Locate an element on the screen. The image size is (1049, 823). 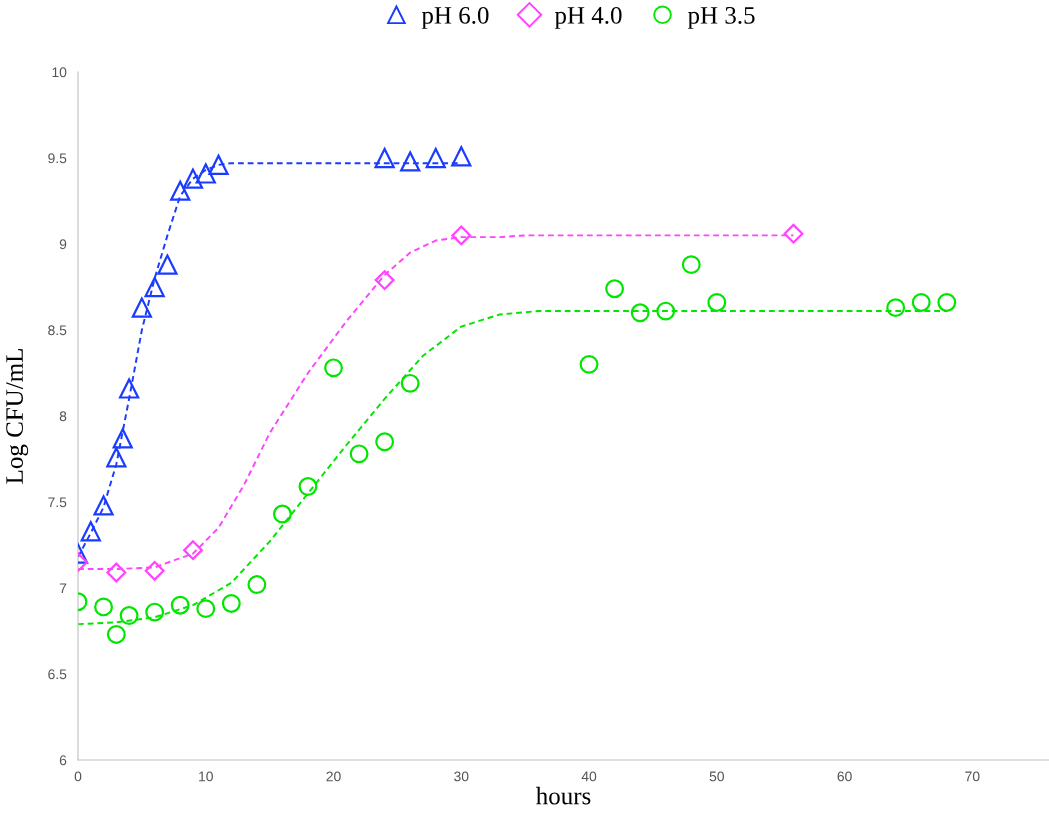
x-axis-title: hours is located at coordinates (563, 795).